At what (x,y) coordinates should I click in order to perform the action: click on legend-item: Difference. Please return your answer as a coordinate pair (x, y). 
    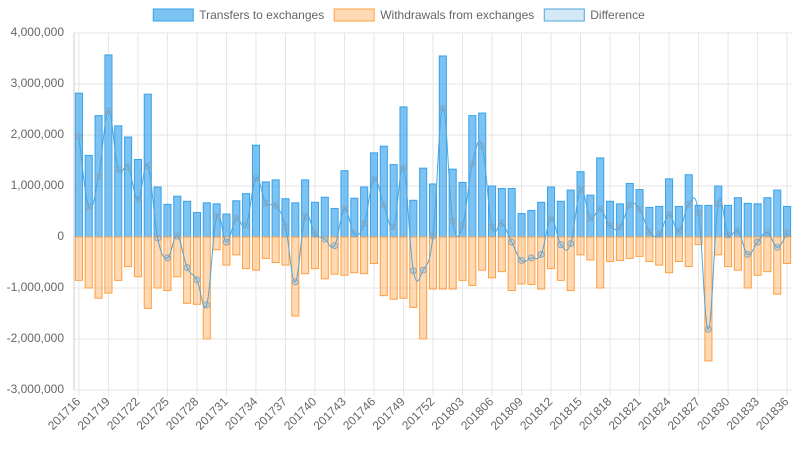
    Looking at the image, I should click on (594, 15).